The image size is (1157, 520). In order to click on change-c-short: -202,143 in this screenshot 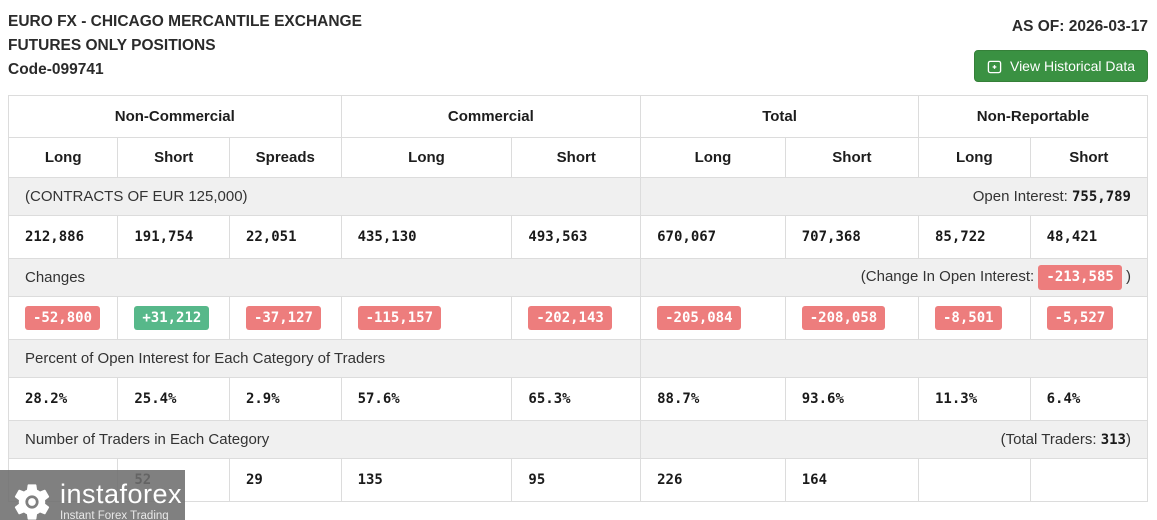, I will do `click(576, 318)`.